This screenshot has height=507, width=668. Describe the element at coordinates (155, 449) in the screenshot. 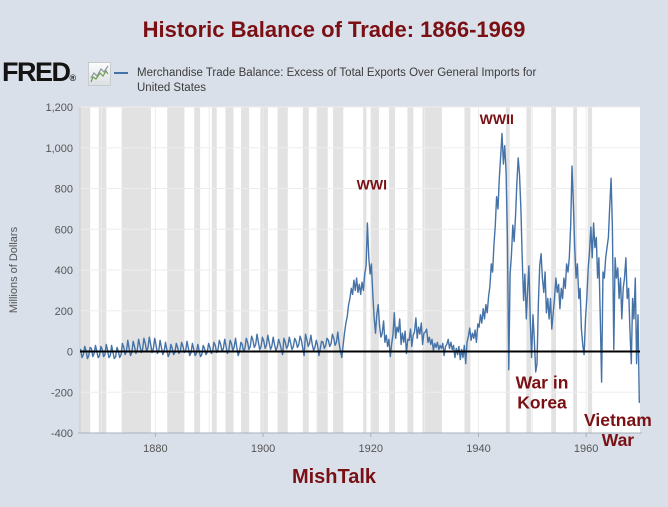

I see `x-tick-label: 1880` at that location.